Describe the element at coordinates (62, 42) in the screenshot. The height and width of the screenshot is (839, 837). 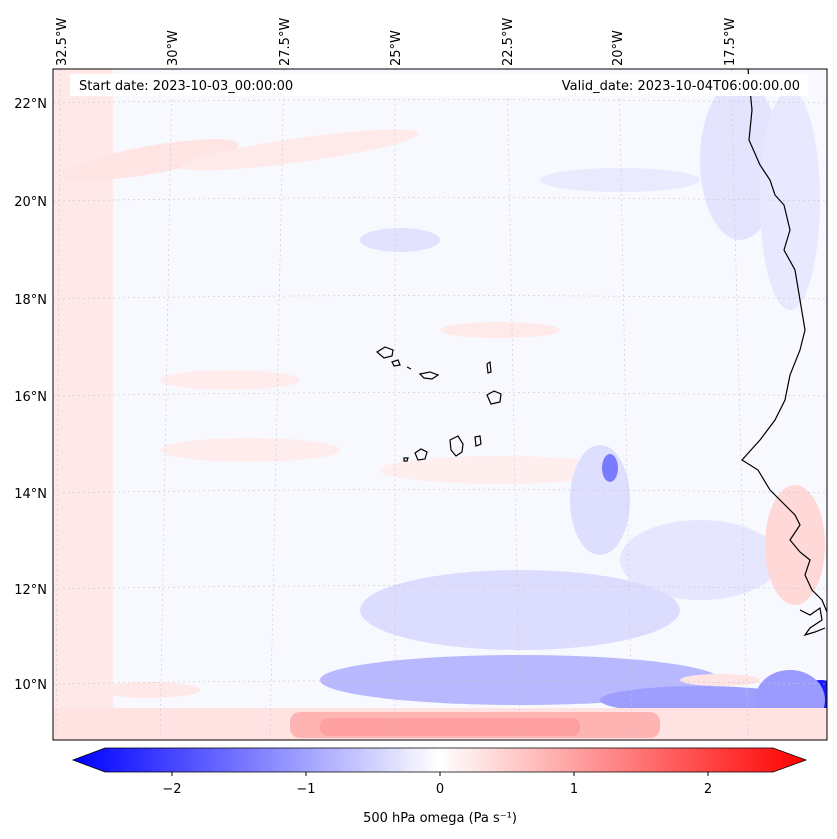
I see `lon-label: 32.5°W` at that location.